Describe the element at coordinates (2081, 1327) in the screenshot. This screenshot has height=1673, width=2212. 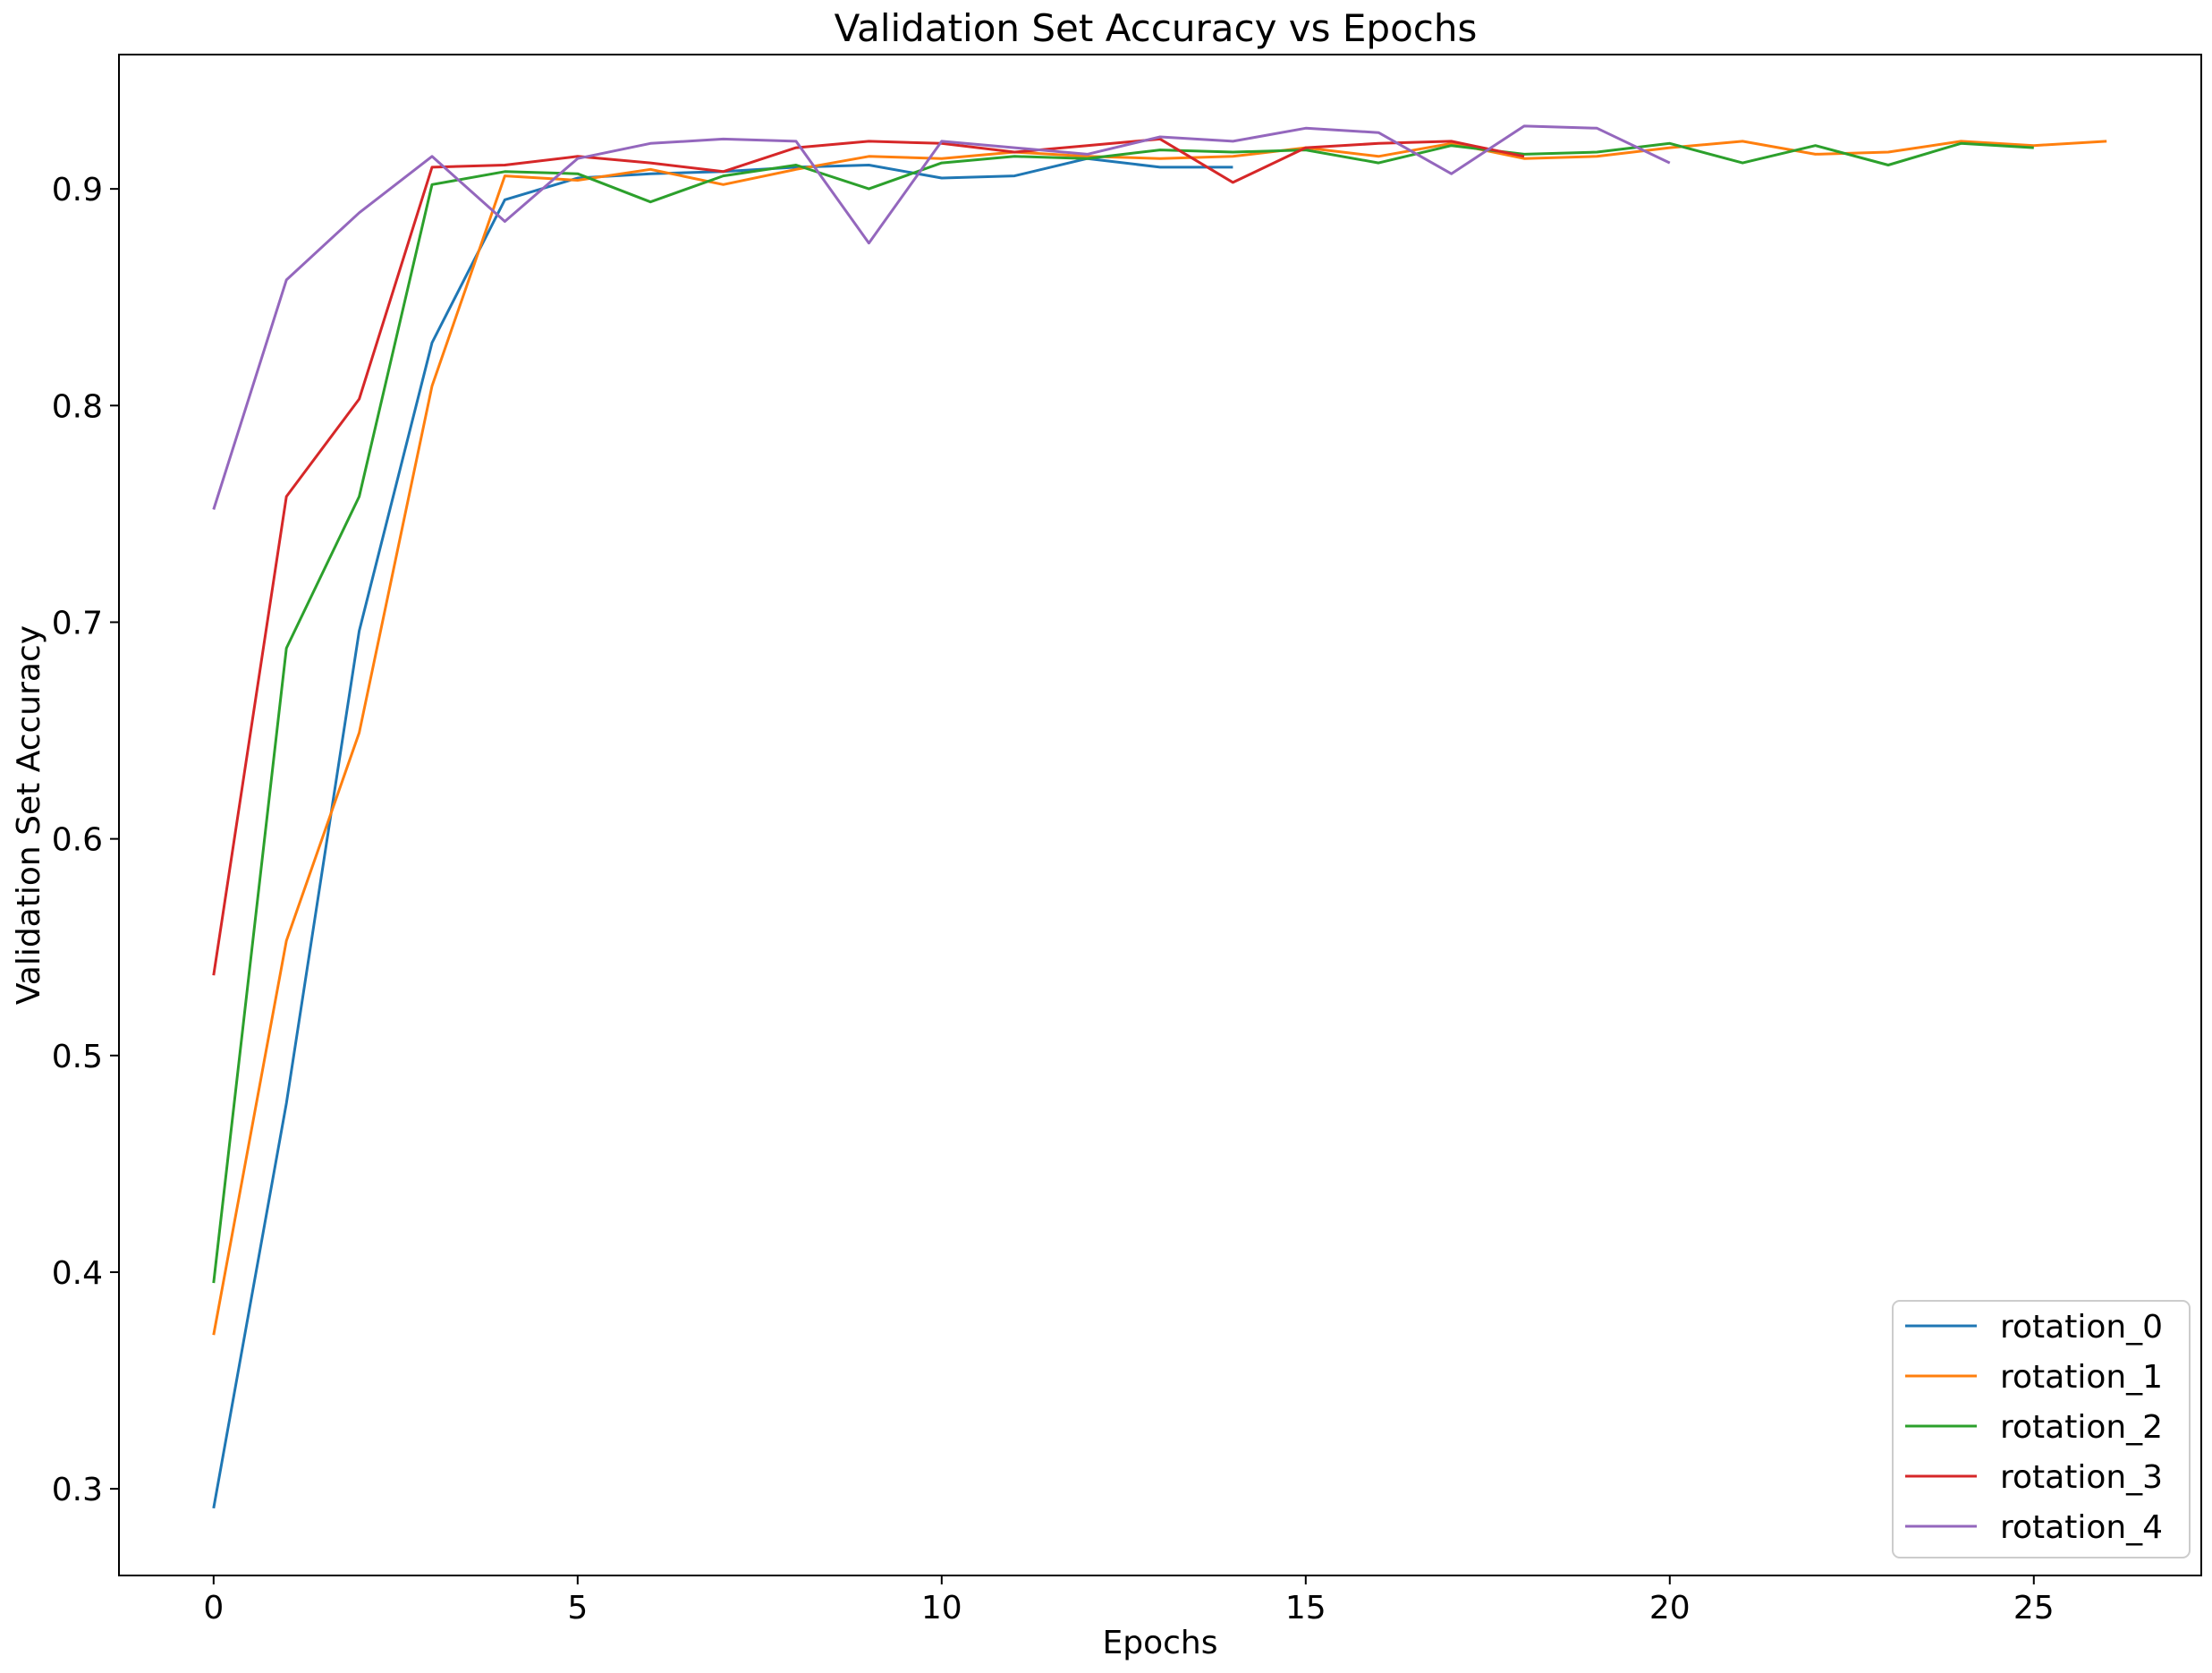
I see `legend-label-rotation_0: rotation_0` at that location.